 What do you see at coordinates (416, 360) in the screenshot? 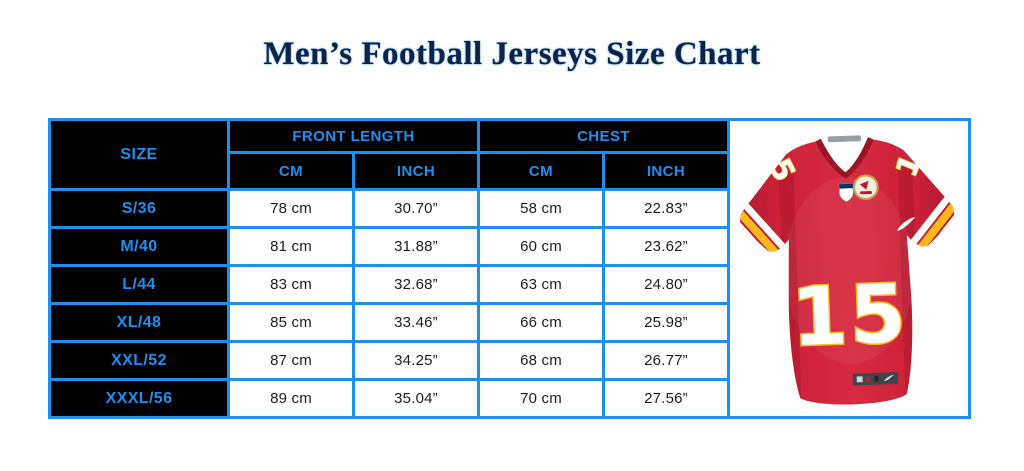
I see `size-chart-cell: 34.25”` at bounding box center [416, 360].